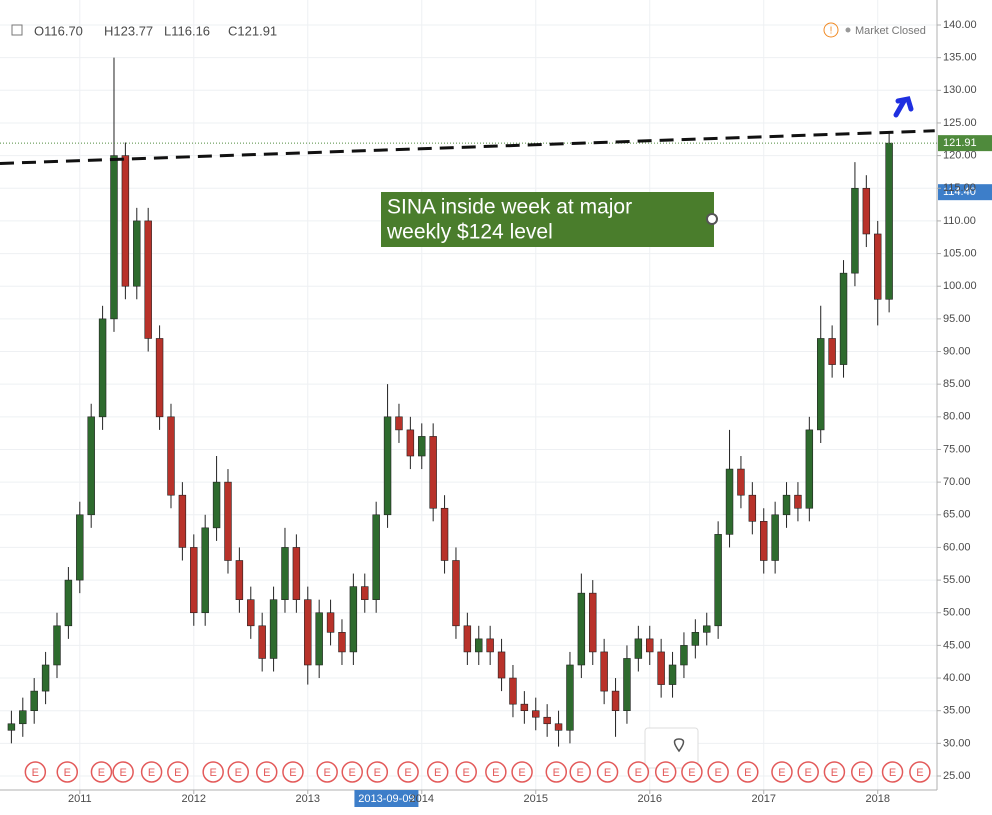 This screenshot has width=992, height=815. Describe the element at coordinates (308, 799) in the screenshot. I see `x-tick-label: 2013` at that location.